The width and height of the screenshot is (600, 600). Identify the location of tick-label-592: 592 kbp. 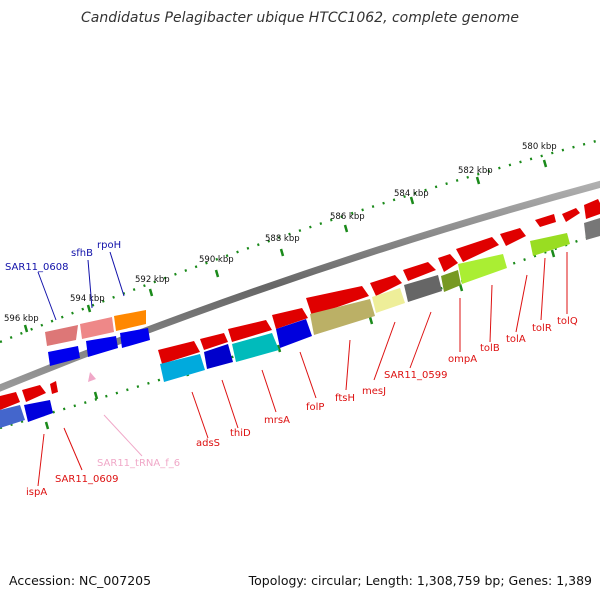
(152, 280).